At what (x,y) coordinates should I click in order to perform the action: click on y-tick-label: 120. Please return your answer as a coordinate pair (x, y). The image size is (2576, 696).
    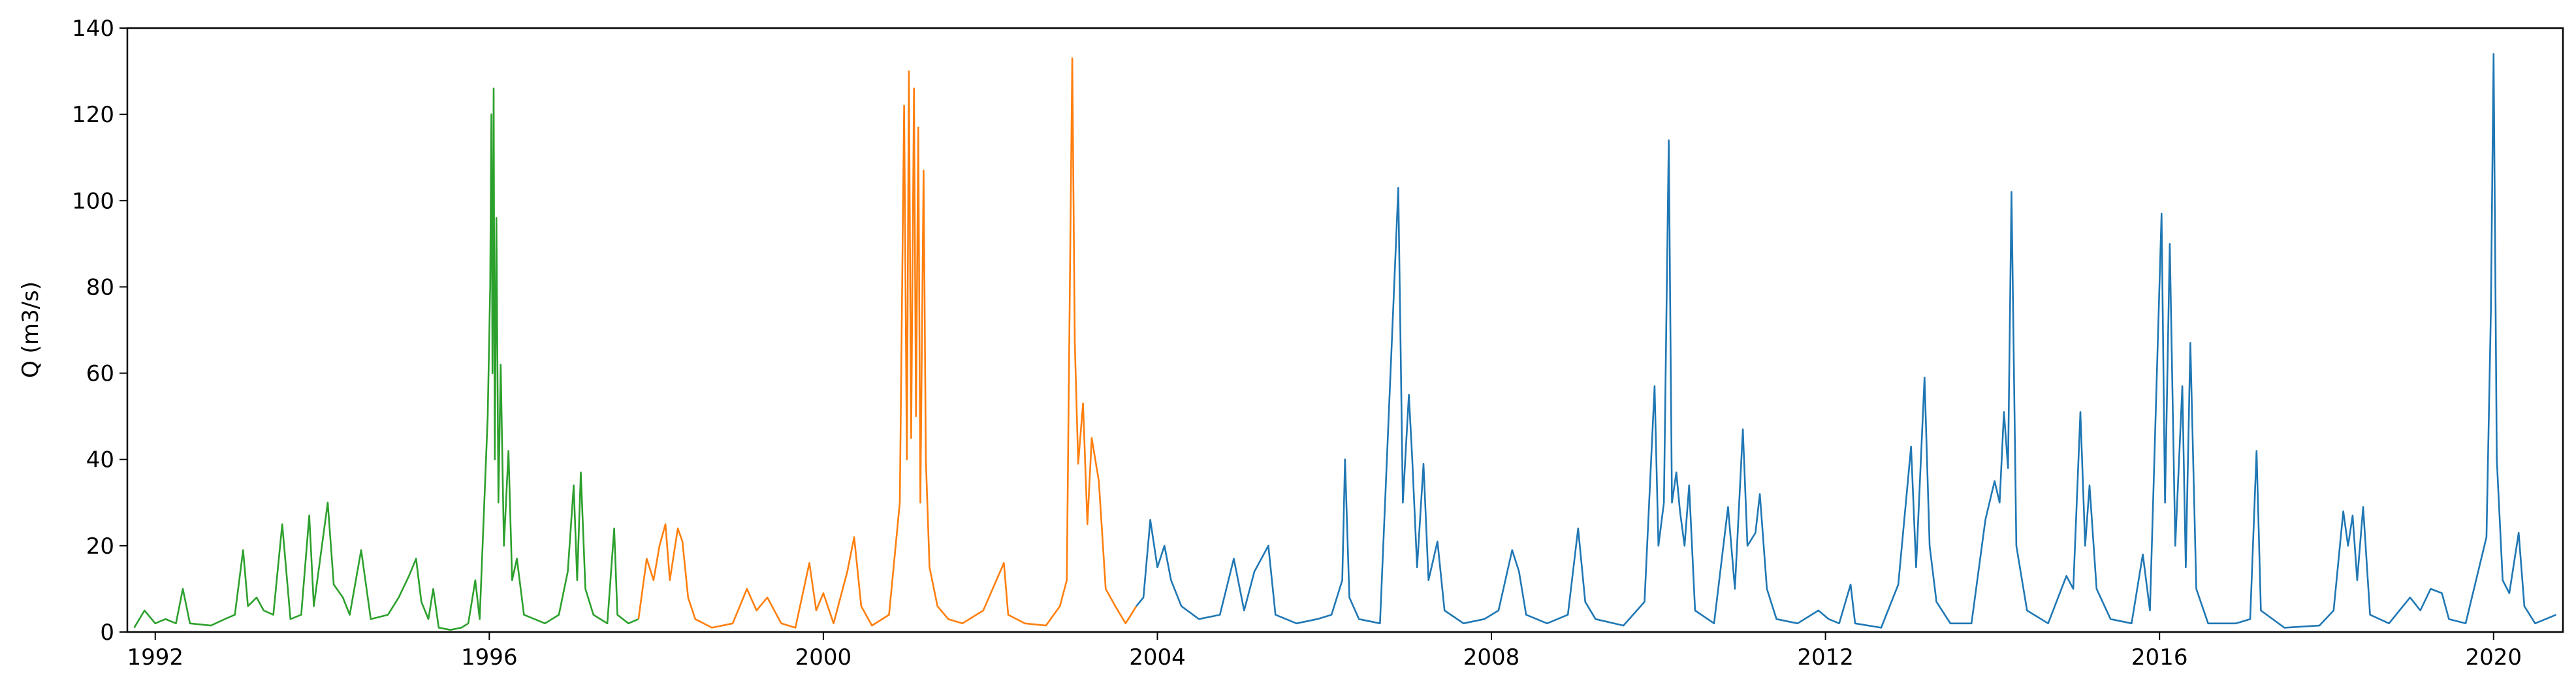
    Looking at the image, I should click on (93, 115).